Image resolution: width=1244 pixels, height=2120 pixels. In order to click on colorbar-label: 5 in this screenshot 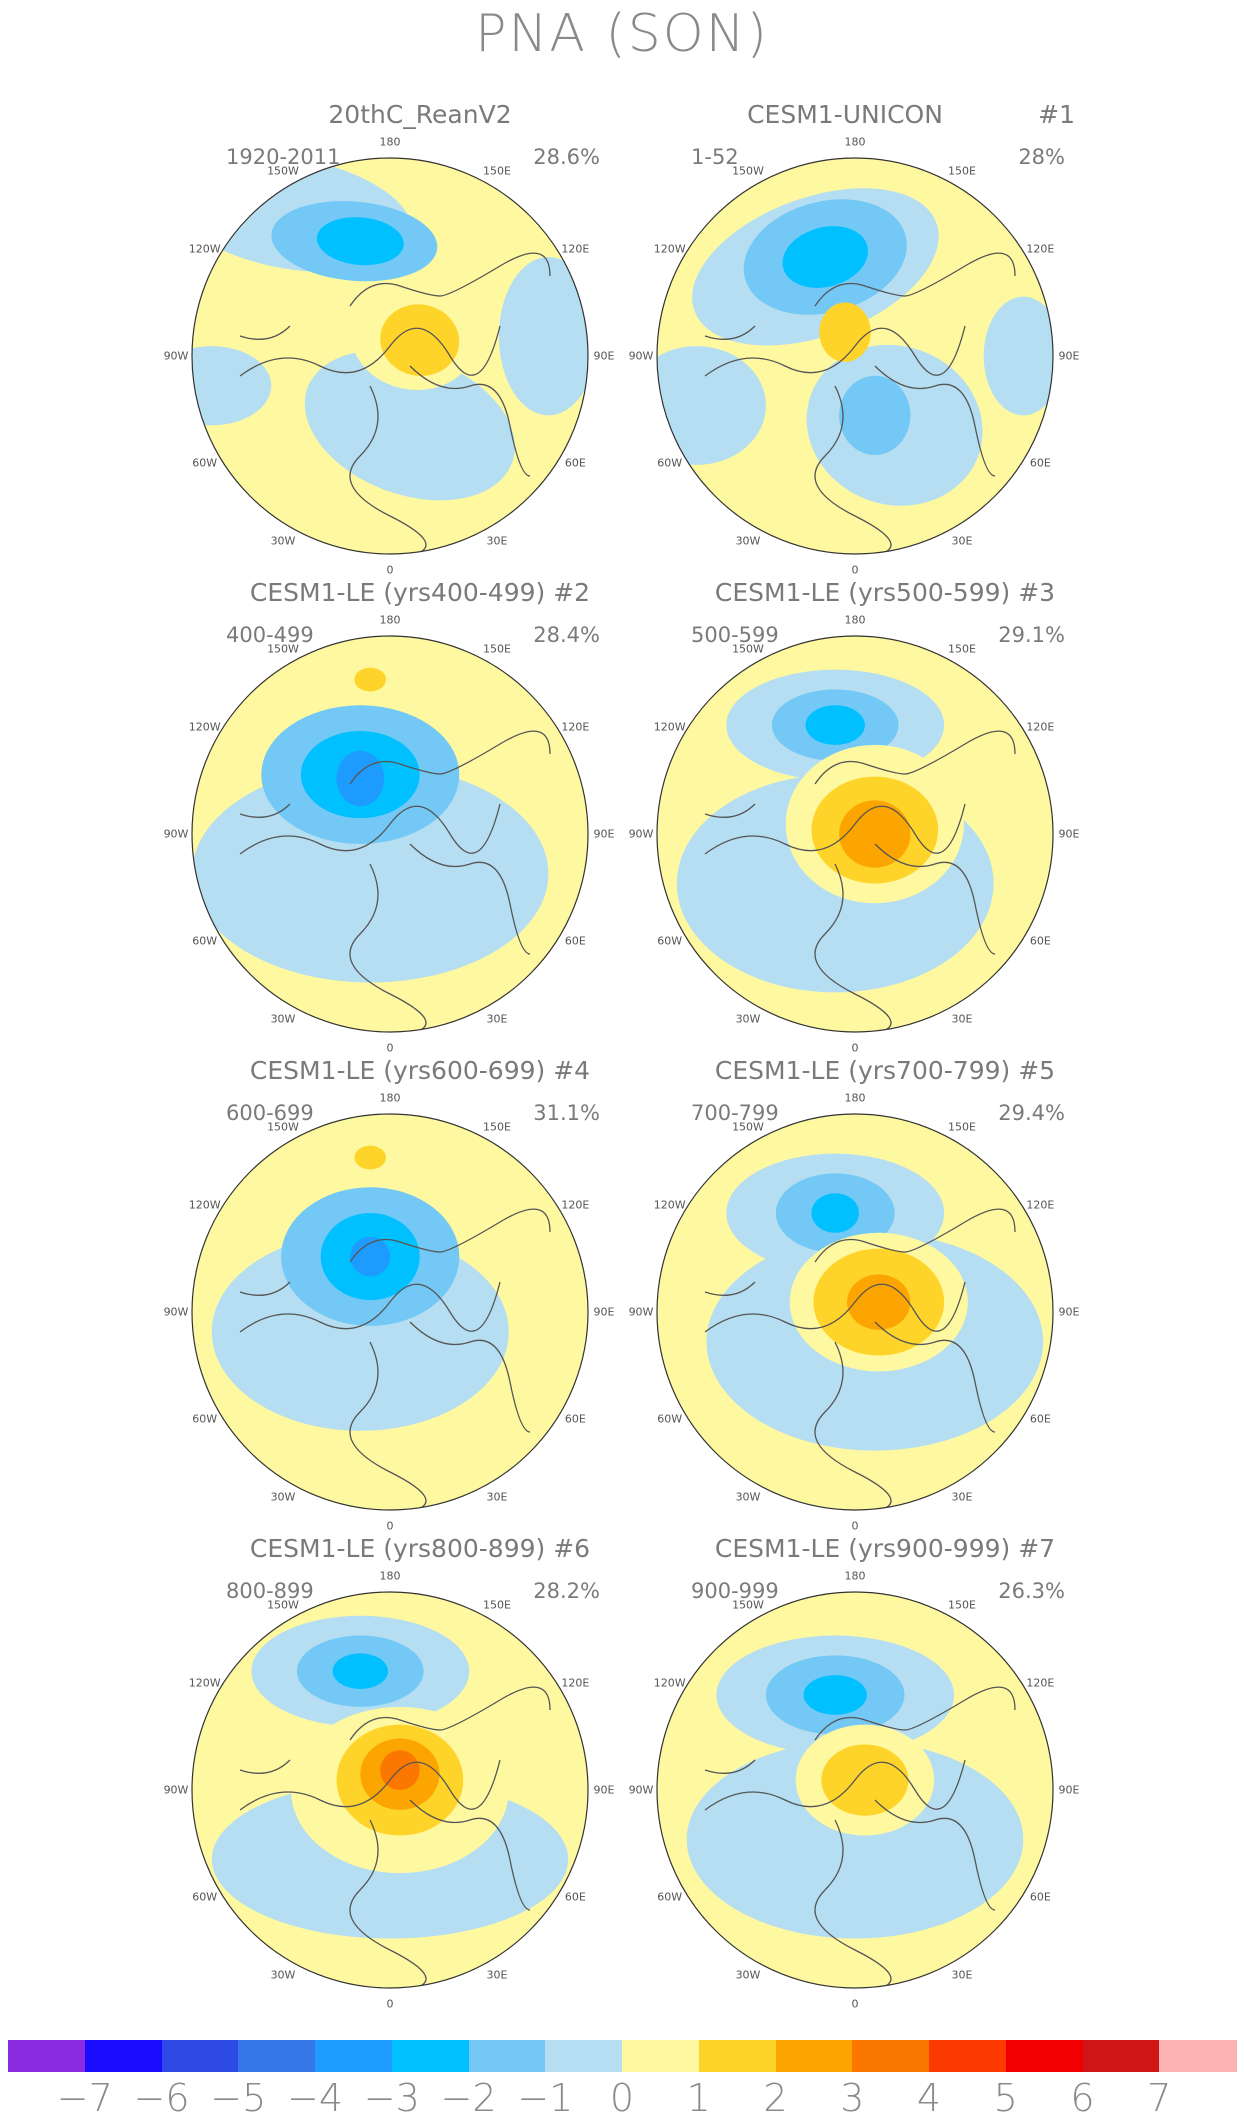, I will do `click(1005, 2098)`.